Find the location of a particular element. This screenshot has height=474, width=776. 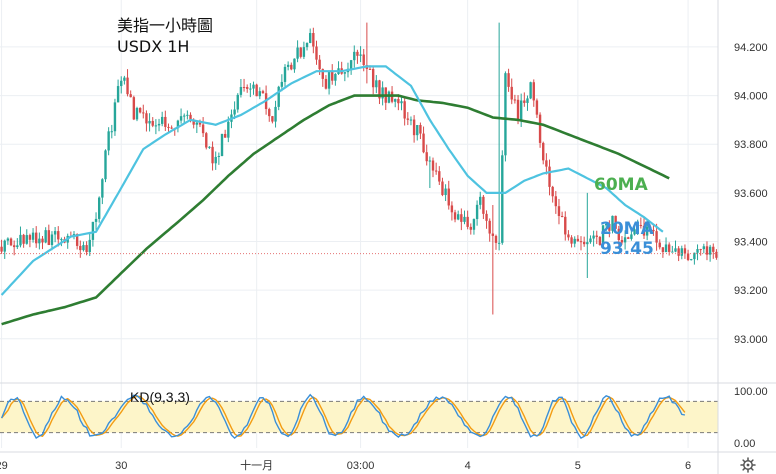

current-price-label: 93.45 is located at coordinates (627, 249).